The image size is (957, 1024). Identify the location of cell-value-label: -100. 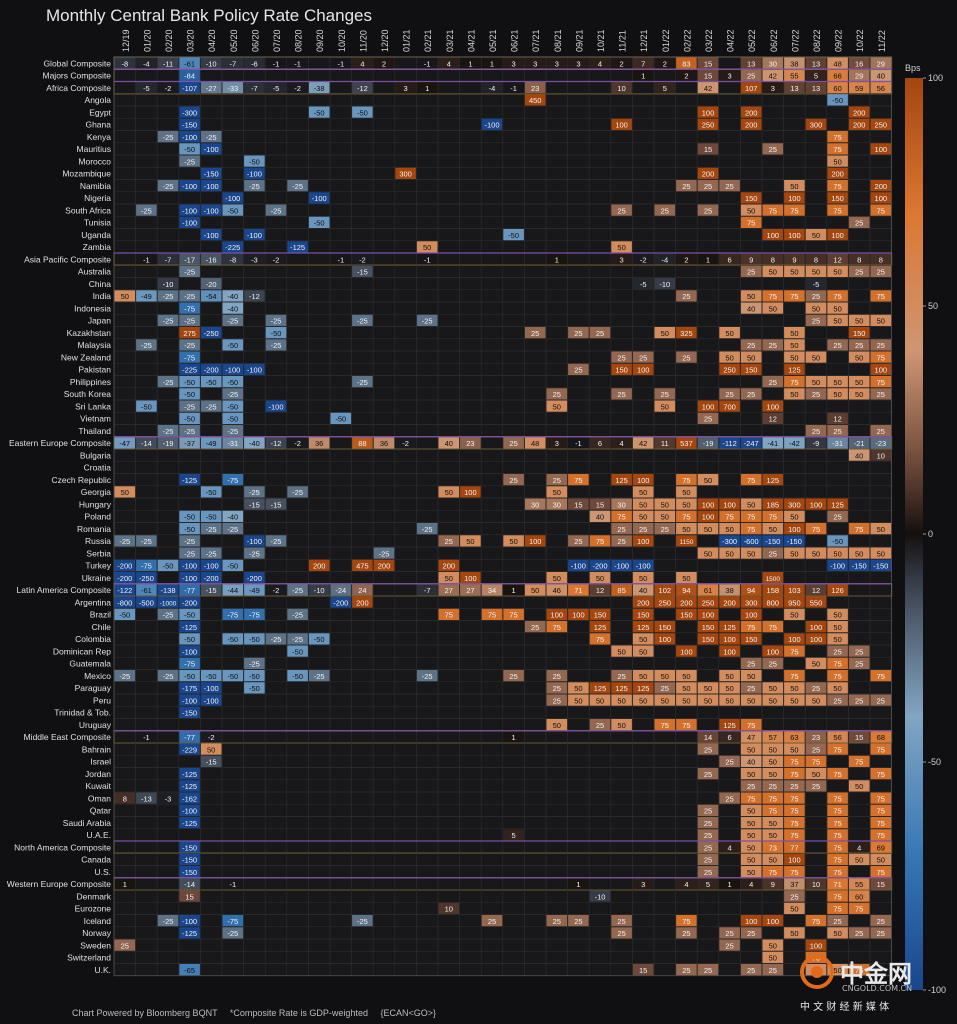
(254, 541).